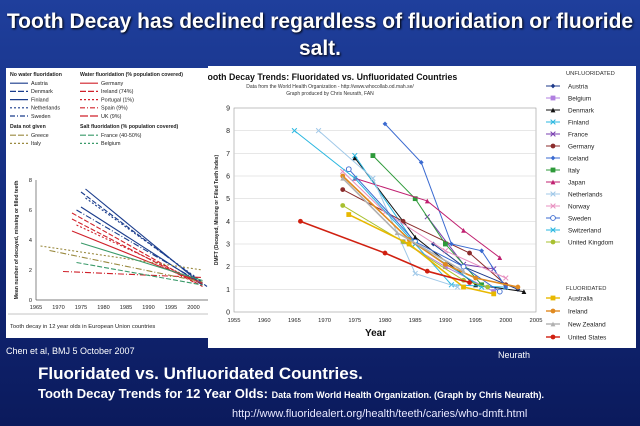 Image resolution: width=640 pixels, height=426 pixels. Describe the element at coordinates (343, 178) in the screenshot. I see `right-point-new-zealand` at that location.